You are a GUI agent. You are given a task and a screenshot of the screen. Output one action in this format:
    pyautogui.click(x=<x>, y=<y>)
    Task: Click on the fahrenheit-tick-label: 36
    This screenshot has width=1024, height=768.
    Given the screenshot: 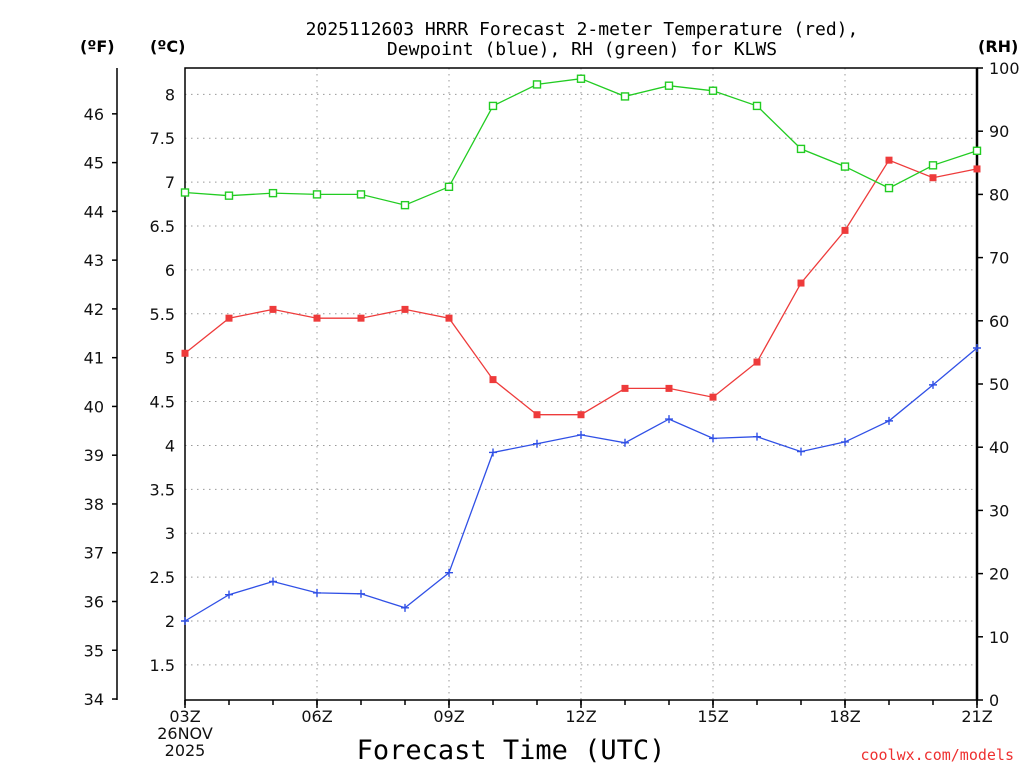 What is the action you would take?
    pyautogui.click(x=94, y=601)
    